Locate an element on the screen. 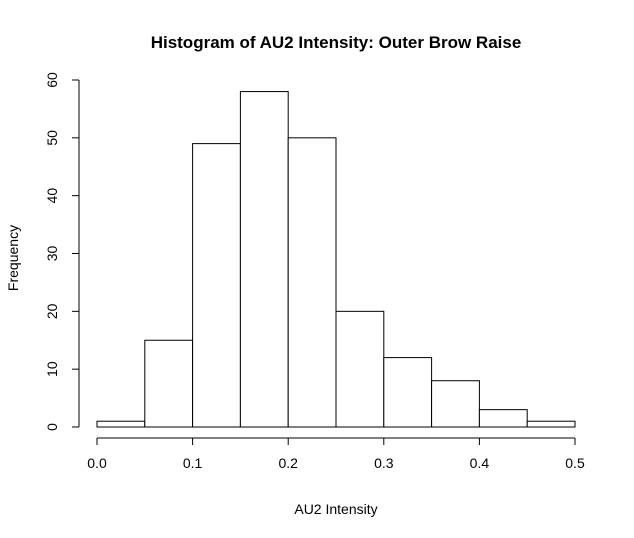 This screenshot has height=538, width=634. y-tick-label-4: 40 is located at coordinates (52, 196).